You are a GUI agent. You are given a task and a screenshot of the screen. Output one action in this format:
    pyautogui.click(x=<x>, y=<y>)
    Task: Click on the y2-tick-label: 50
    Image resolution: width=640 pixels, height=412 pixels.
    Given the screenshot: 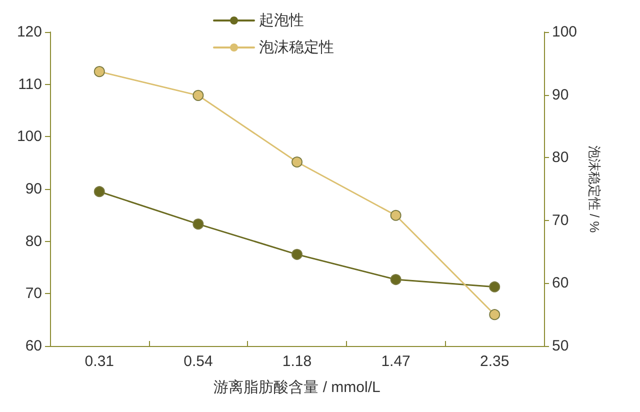 What is the action you would take?
    pyautogui.click(x=560, y=346)
    